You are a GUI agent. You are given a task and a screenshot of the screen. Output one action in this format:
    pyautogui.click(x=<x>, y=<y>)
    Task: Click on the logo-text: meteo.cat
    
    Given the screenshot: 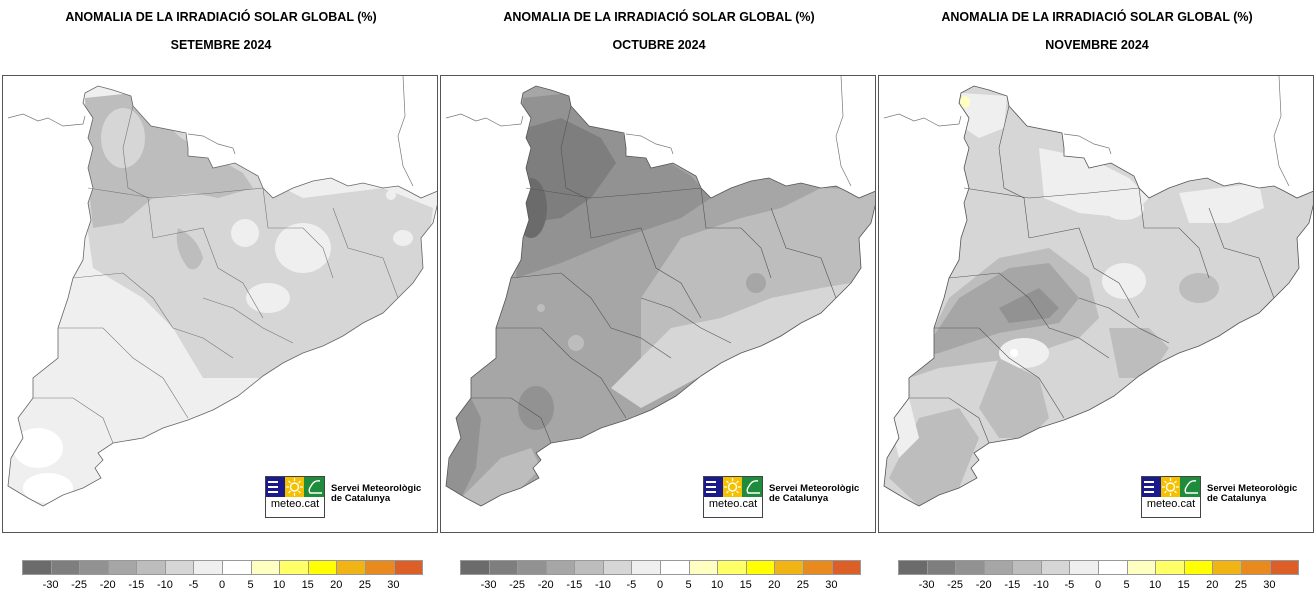 What is the action you would take?
    pyautogui.click(x=1171, y=504)
    